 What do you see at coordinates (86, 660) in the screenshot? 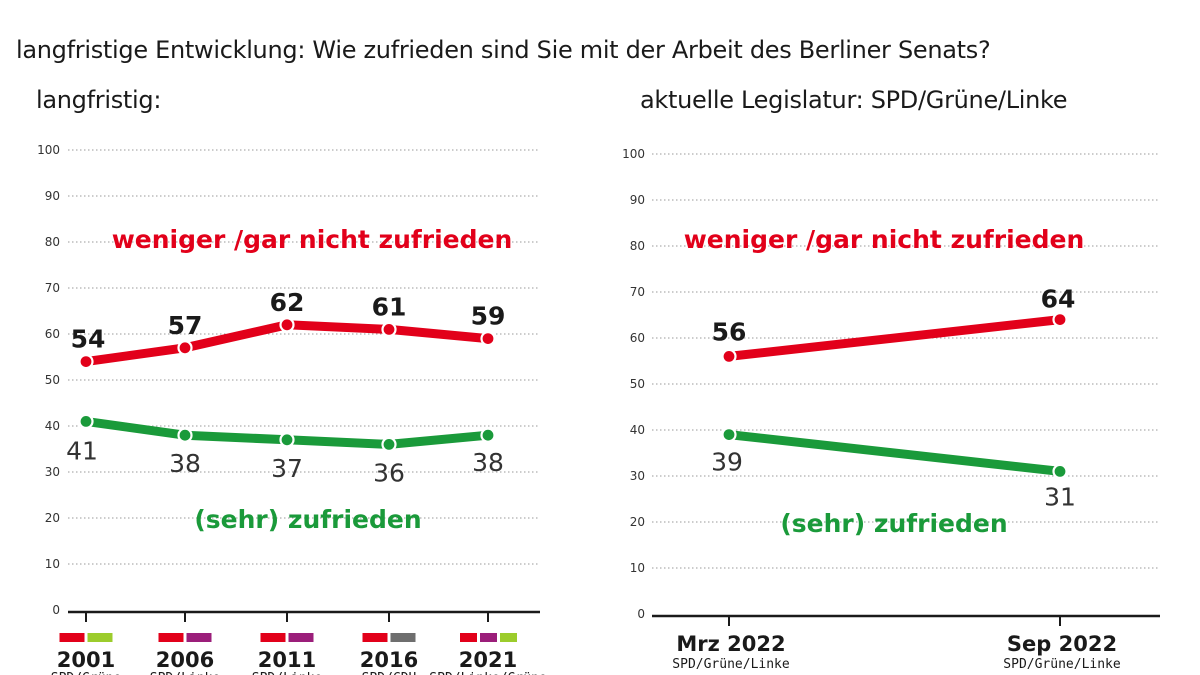
I see `x-category-label: 2001` at bounding box center [86, 660].